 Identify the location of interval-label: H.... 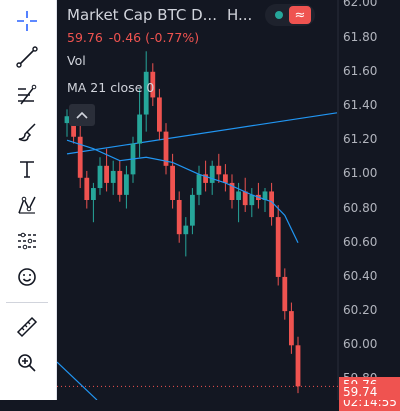
(240, 15).